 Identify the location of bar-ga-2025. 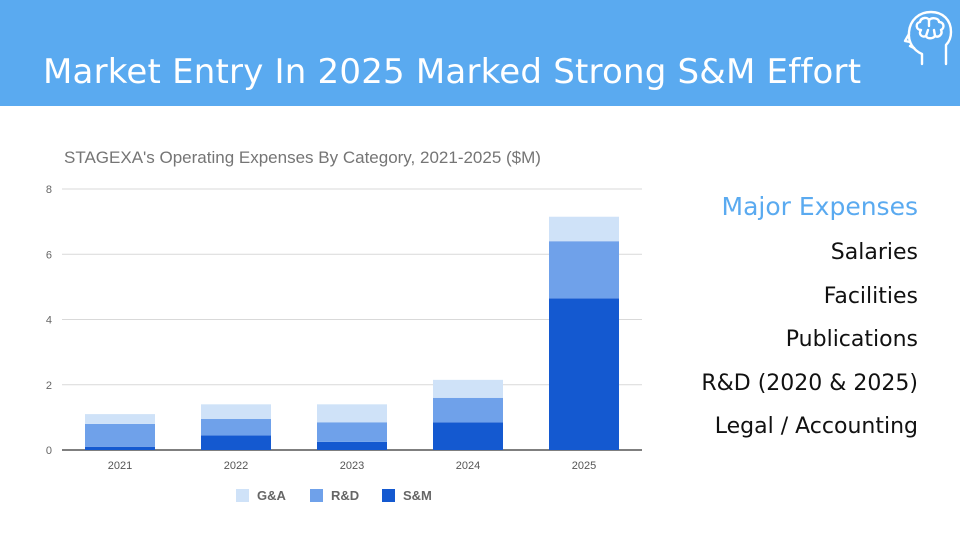
(584, 229).